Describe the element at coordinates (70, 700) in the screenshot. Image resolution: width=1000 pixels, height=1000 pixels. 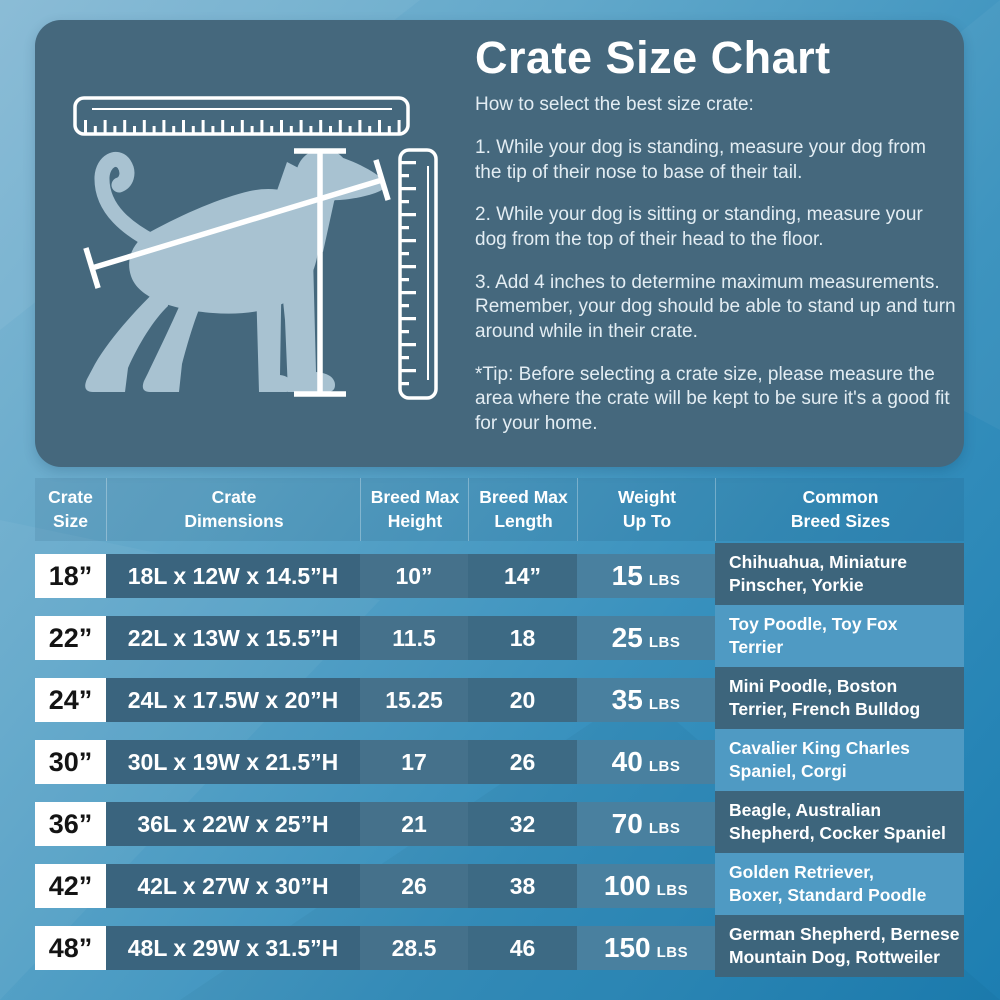
I see `size-cell: 24”` at that location.